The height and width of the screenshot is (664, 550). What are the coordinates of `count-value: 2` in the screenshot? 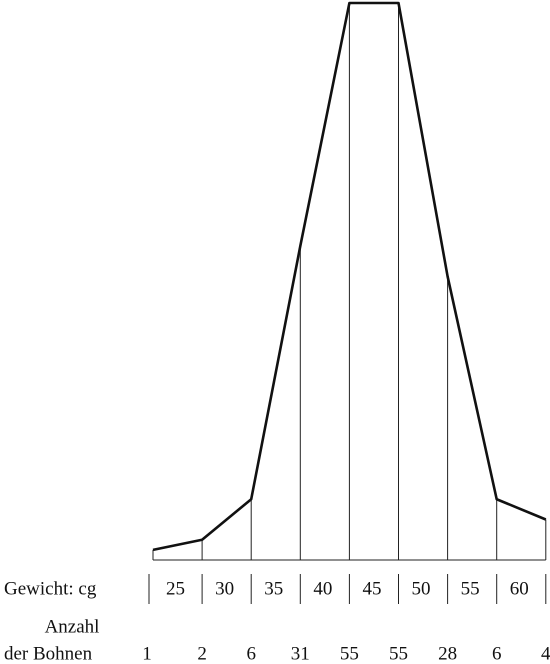 It's located at (202, 653).